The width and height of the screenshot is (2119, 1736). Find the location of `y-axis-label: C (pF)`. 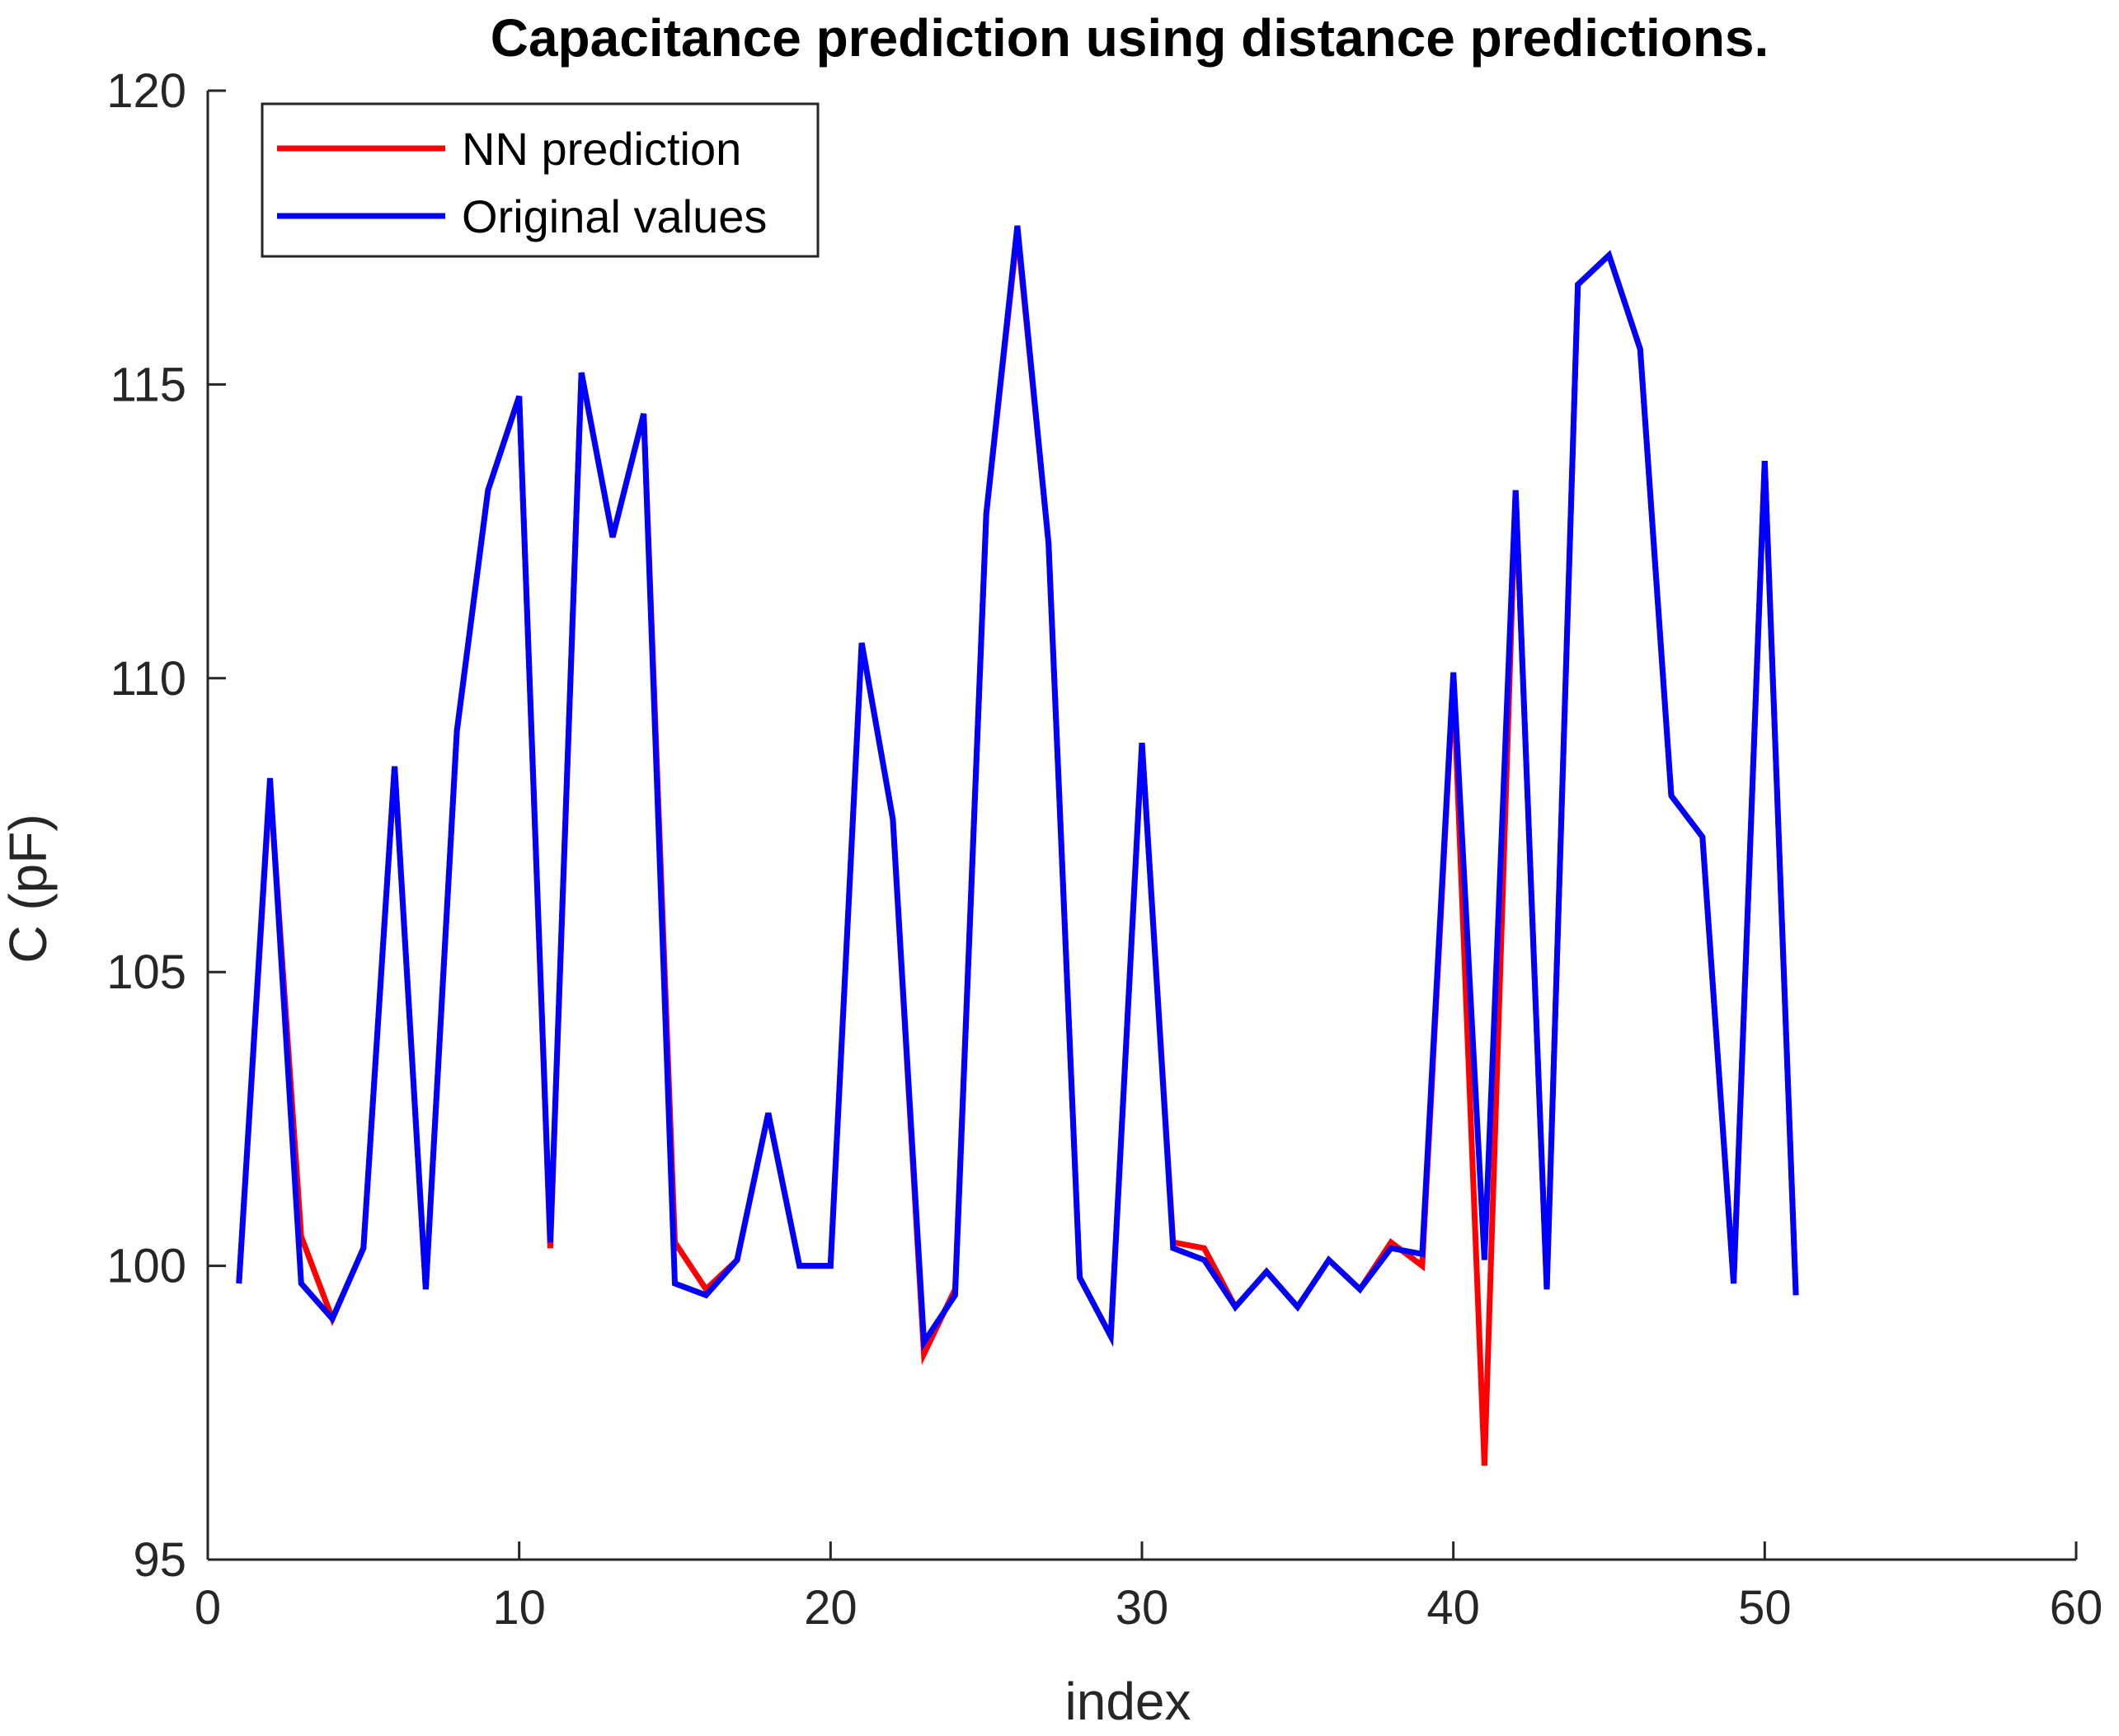

y-axis-label: C (pF) is located at coordinates (29, 888).